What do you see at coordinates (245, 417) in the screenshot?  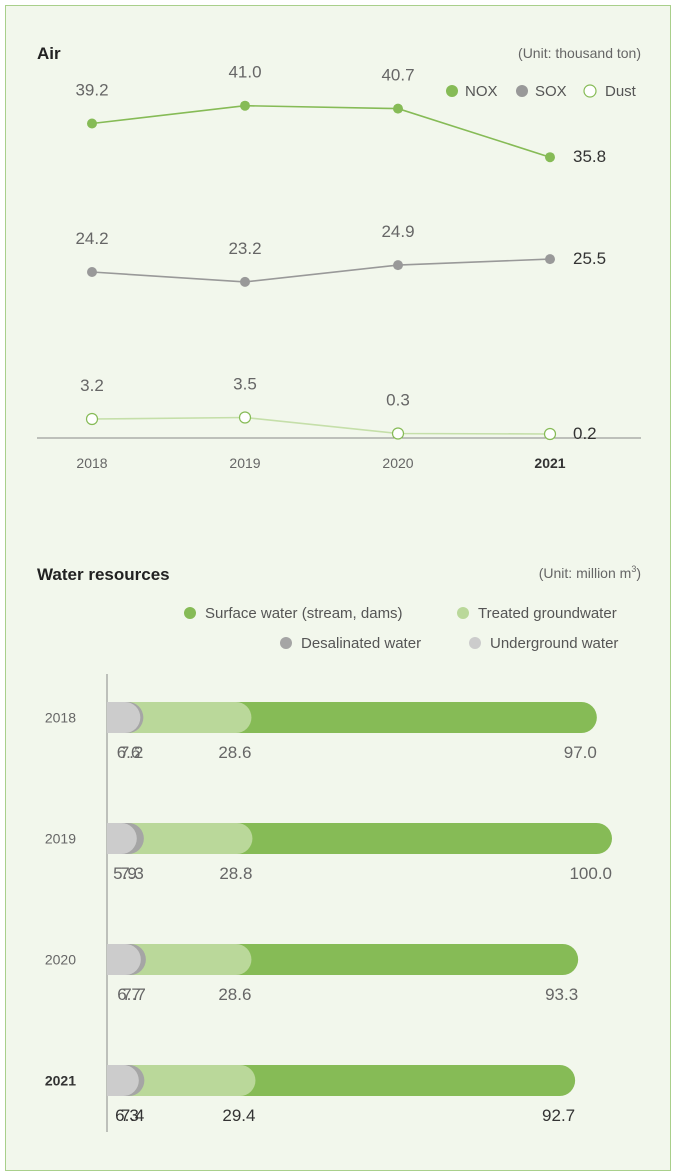 I see `air-point-dust-2019` at bounding box center [245, 417].